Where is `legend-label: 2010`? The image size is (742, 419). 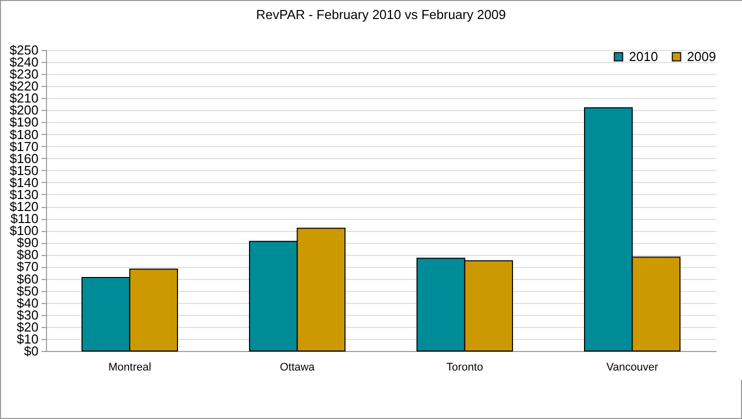
legend-label: 2010 is located at coordinates (643, 56).